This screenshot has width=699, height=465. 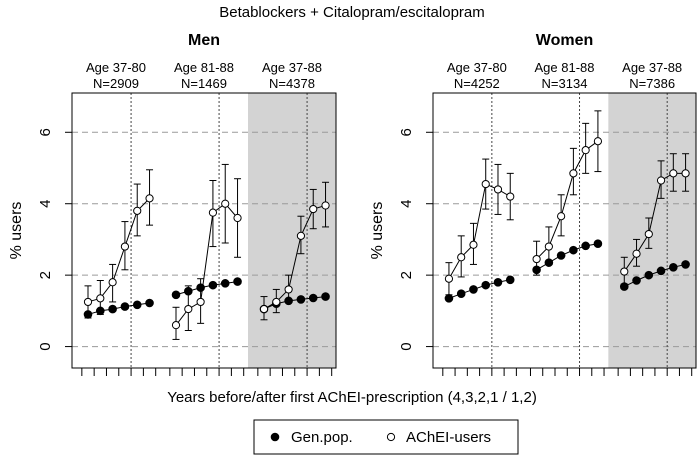 I want to click on panel-title: Women, so click(x=564, y=40).